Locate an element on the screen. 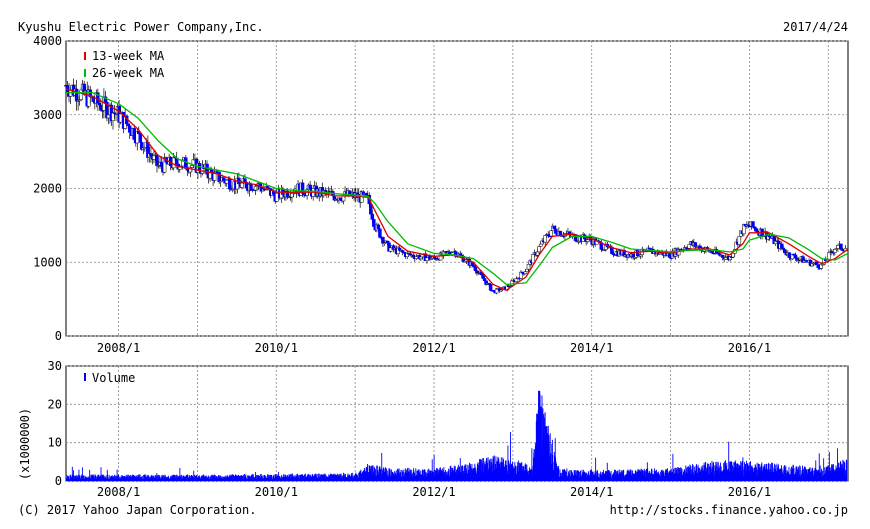  legend-swatch-26-week-ma is located at coordinates (85, 73).